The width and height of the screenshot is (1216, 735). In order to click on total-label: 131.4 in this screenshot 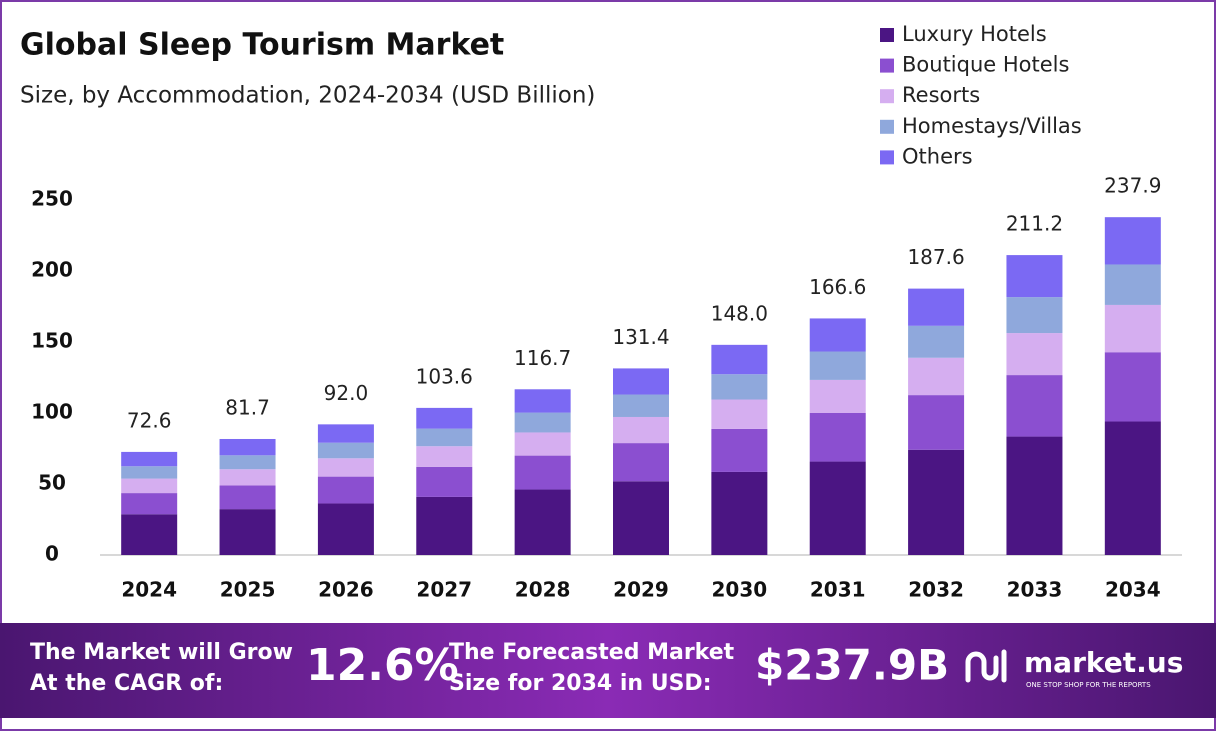, I will do `click(640, 337)`.